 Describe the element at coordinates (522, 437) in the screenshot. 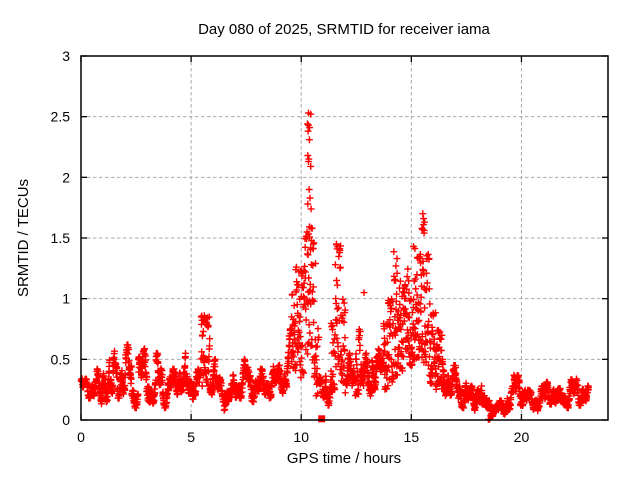

I see `x-tick-label: 20` at that location.